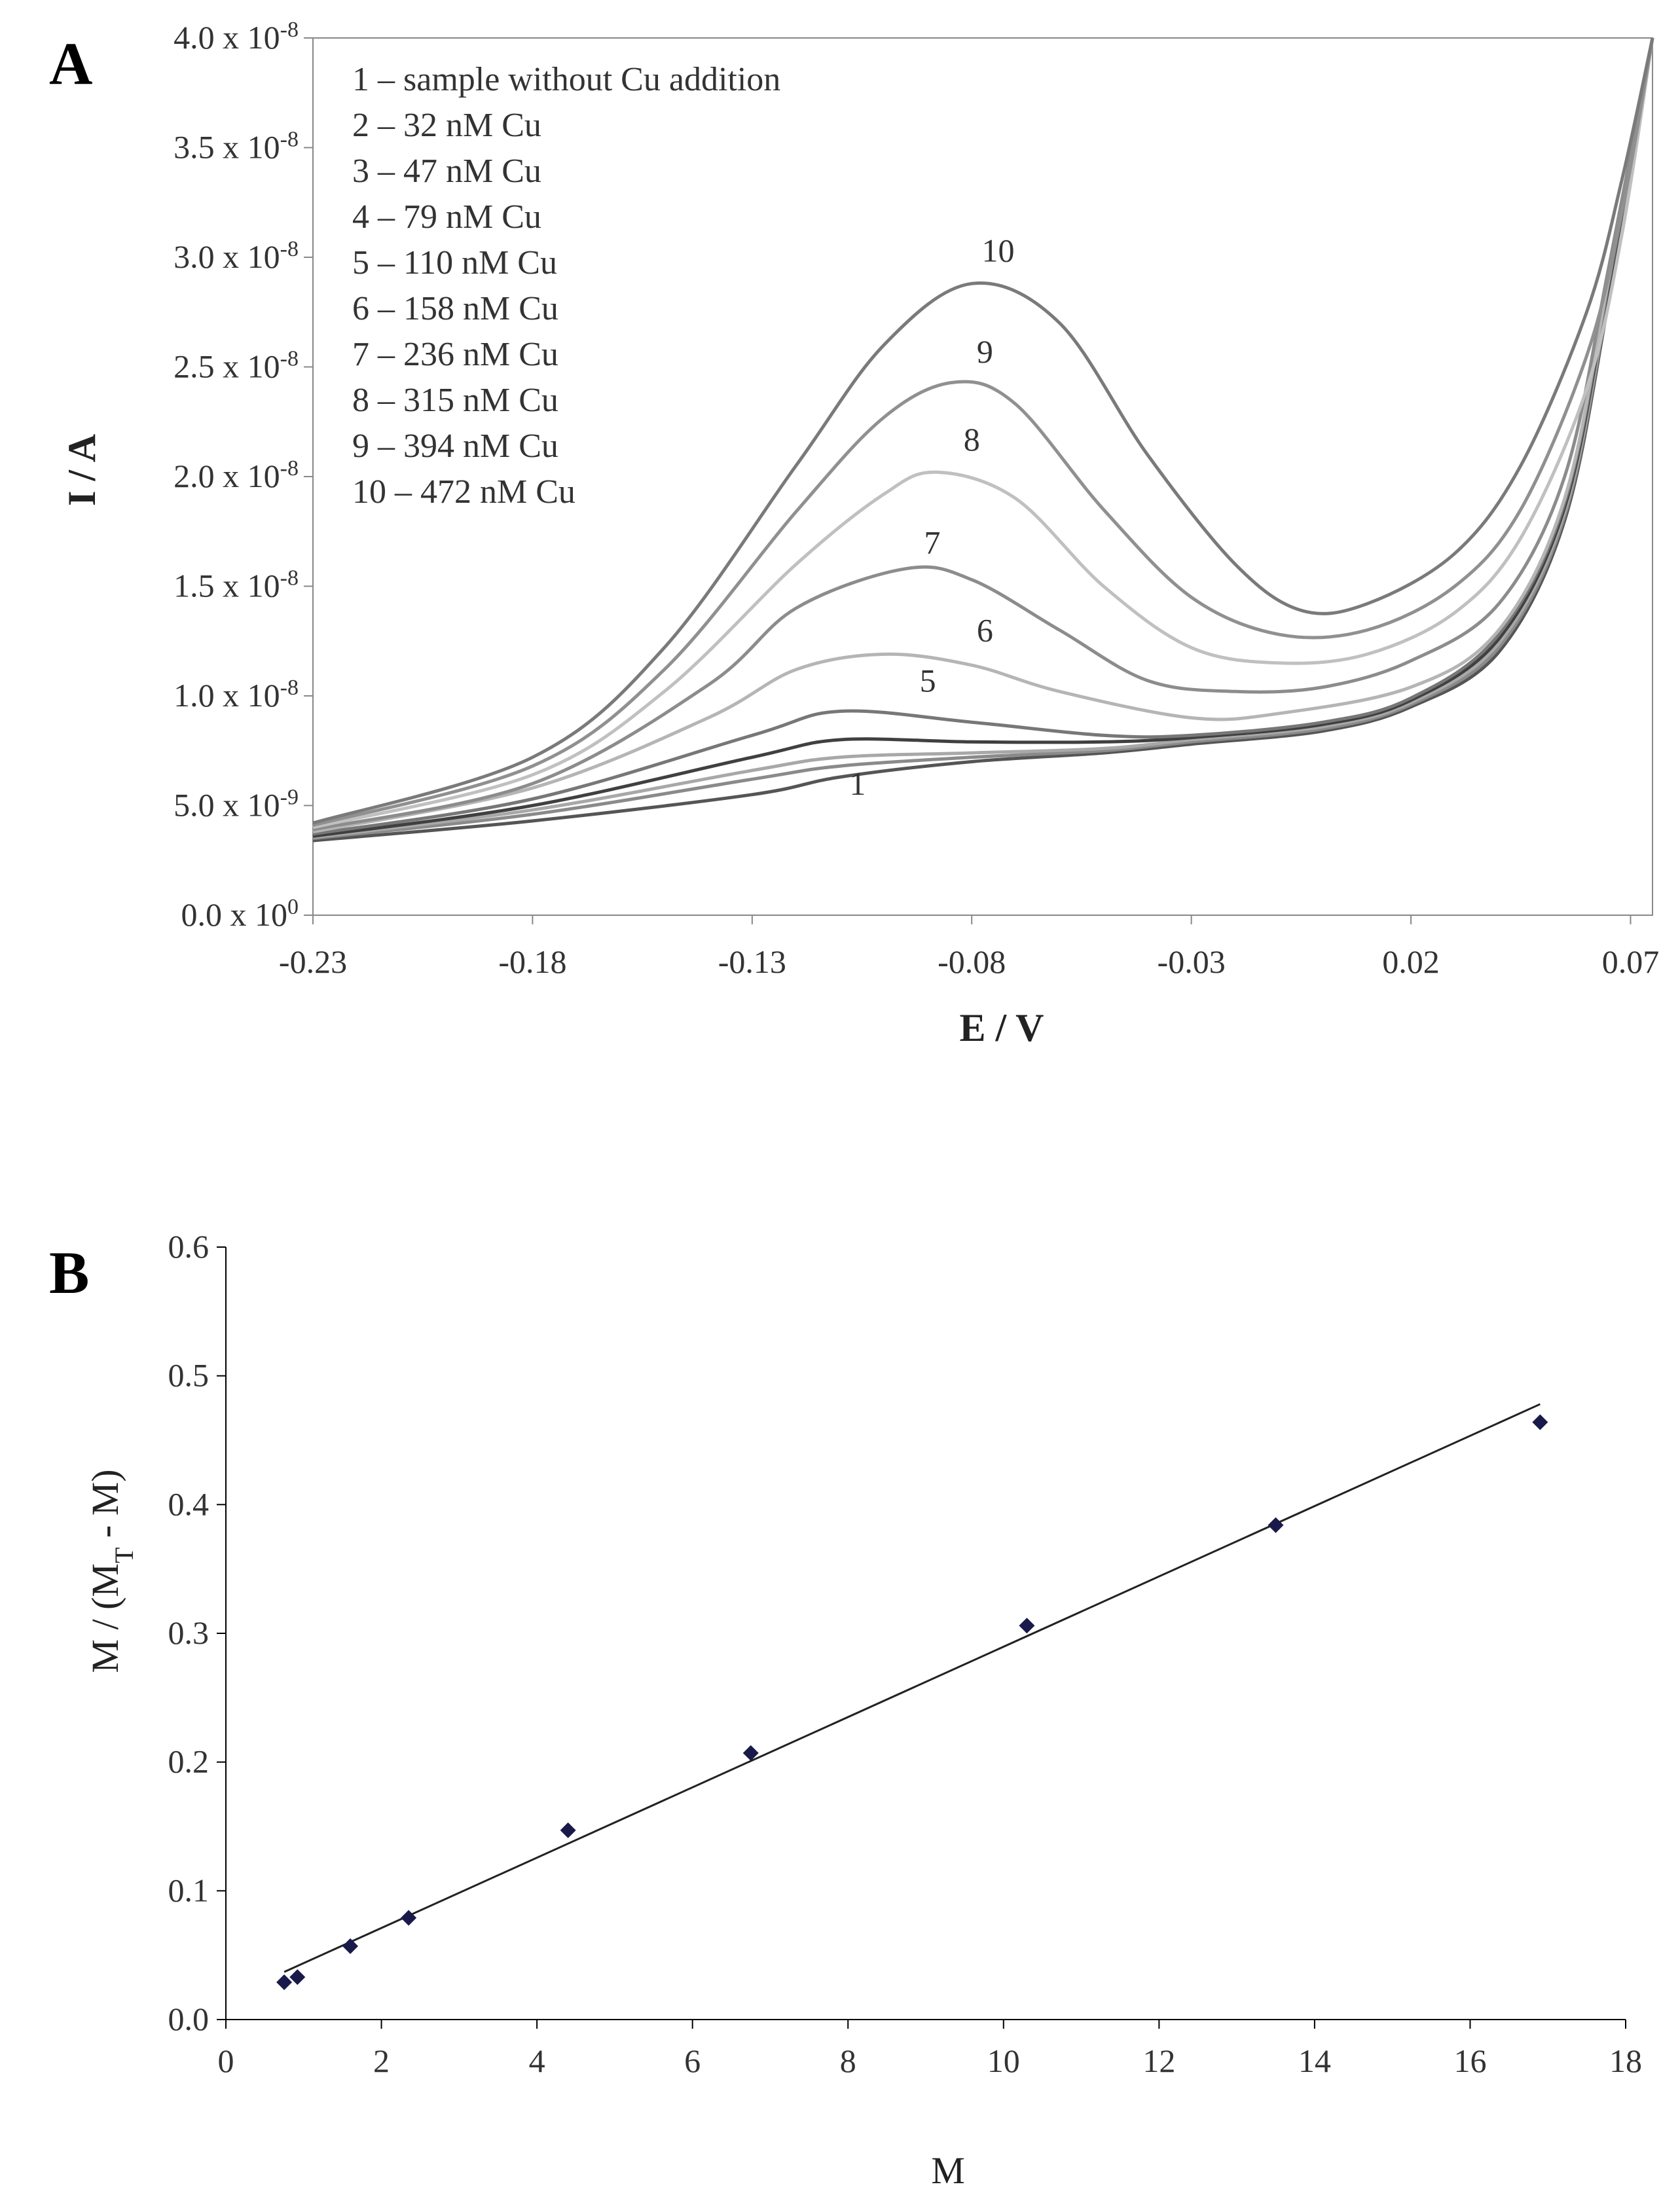  Describe the element at coordinates (226, 695) in the screenshot. I see `panel-a-y-tick-mantissa: 1.0 x 10` at that location.